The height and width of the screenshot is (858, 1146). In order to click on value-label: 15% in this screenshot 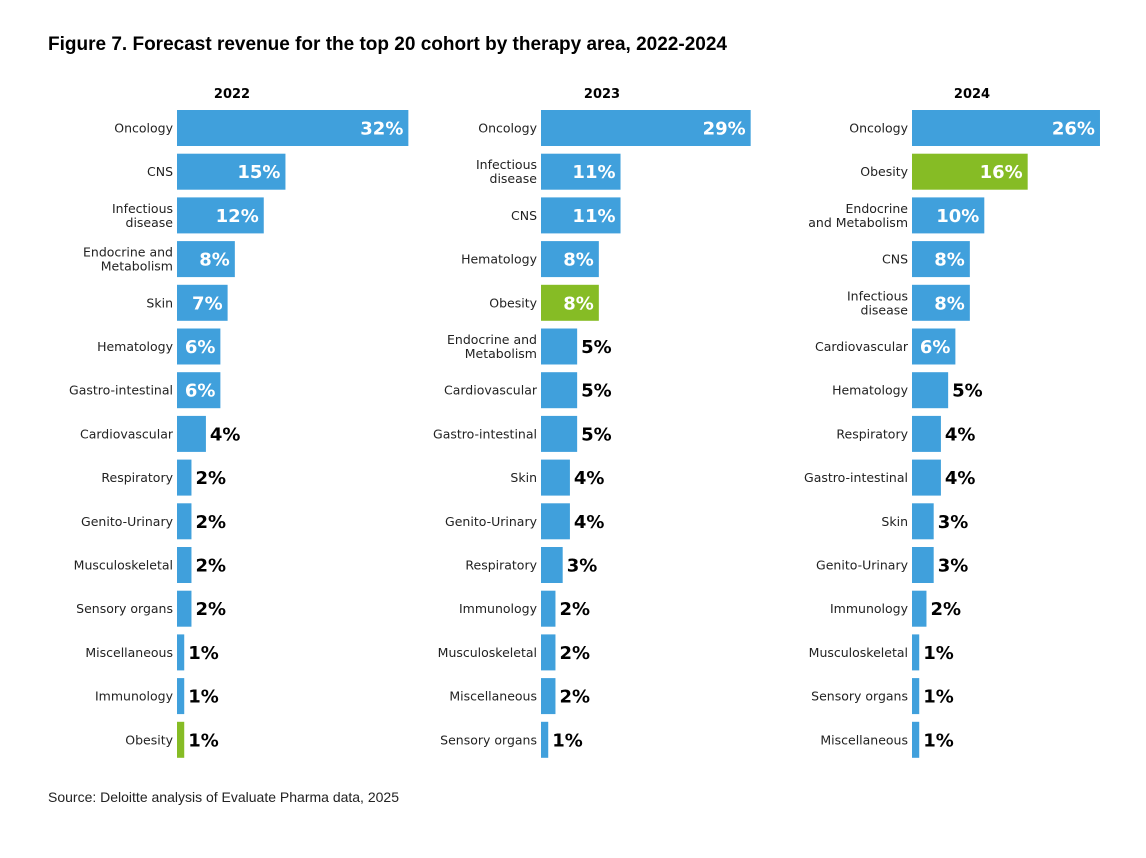, I will do `click(258, 172)`.